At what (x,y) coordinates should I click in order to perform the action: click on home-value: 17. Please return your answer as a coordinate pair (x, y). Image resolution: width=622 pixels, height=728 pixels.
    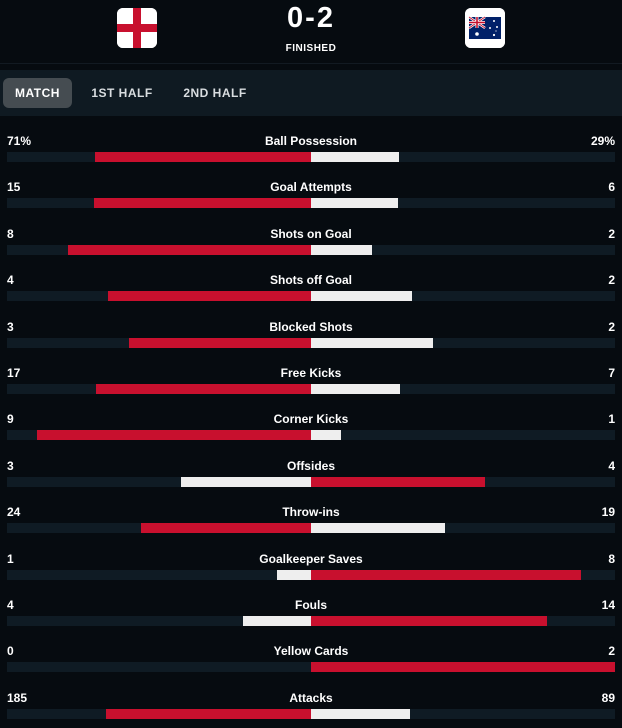
    Looking at the image, I should click on (14, 373).